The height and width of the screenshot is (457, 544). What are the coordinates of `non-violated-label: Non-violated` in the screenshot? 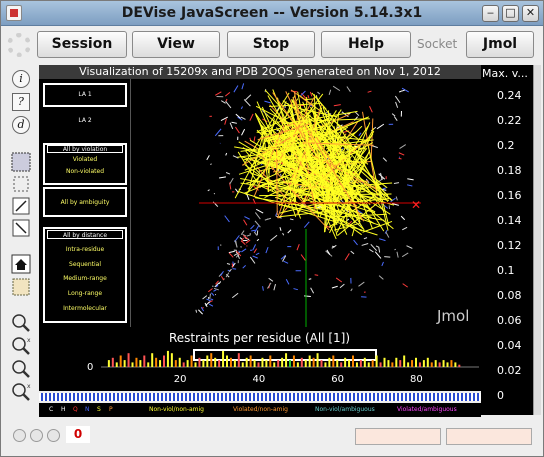 It's located at (85, 171).